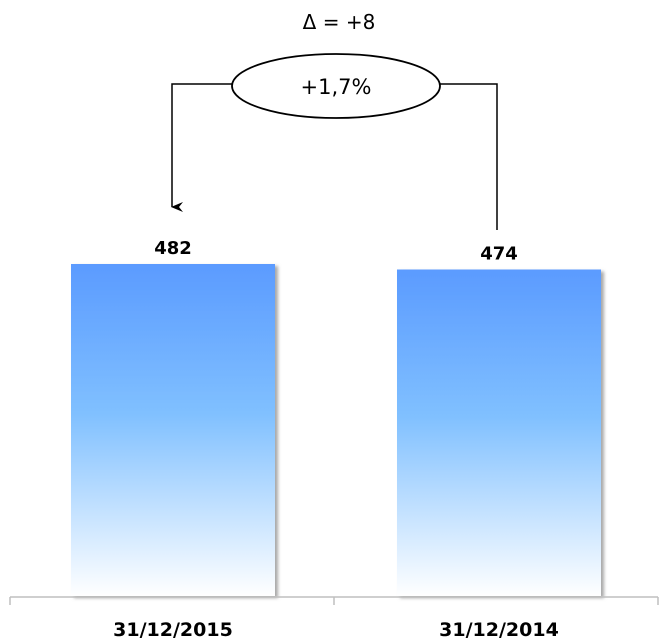  What do you see at coordinates (469, 156) in the screenshot?
I see `connector-right` at bounding box center [469, 156].